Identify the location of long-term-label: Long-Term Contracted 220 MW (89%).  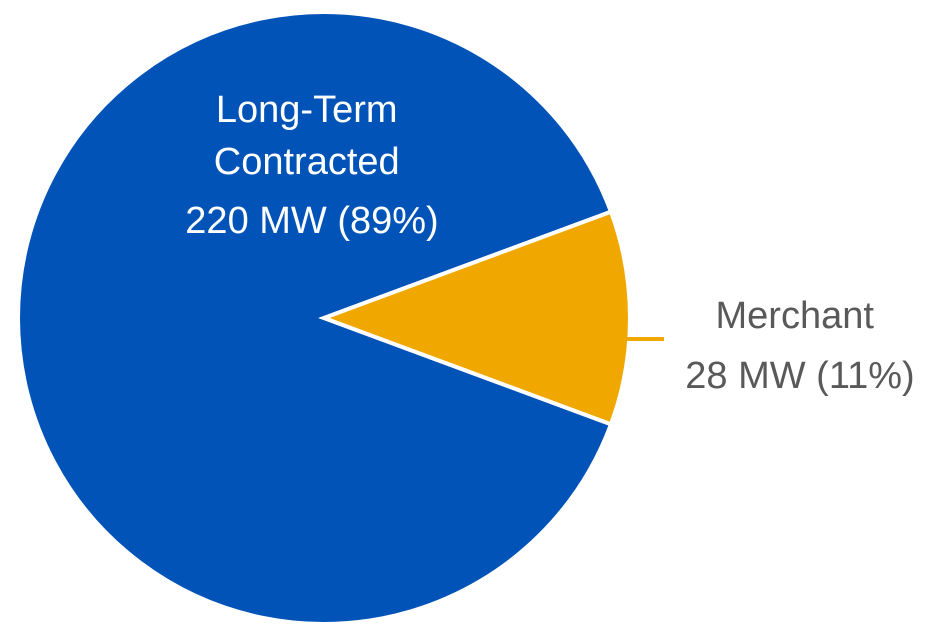
(311, 165).